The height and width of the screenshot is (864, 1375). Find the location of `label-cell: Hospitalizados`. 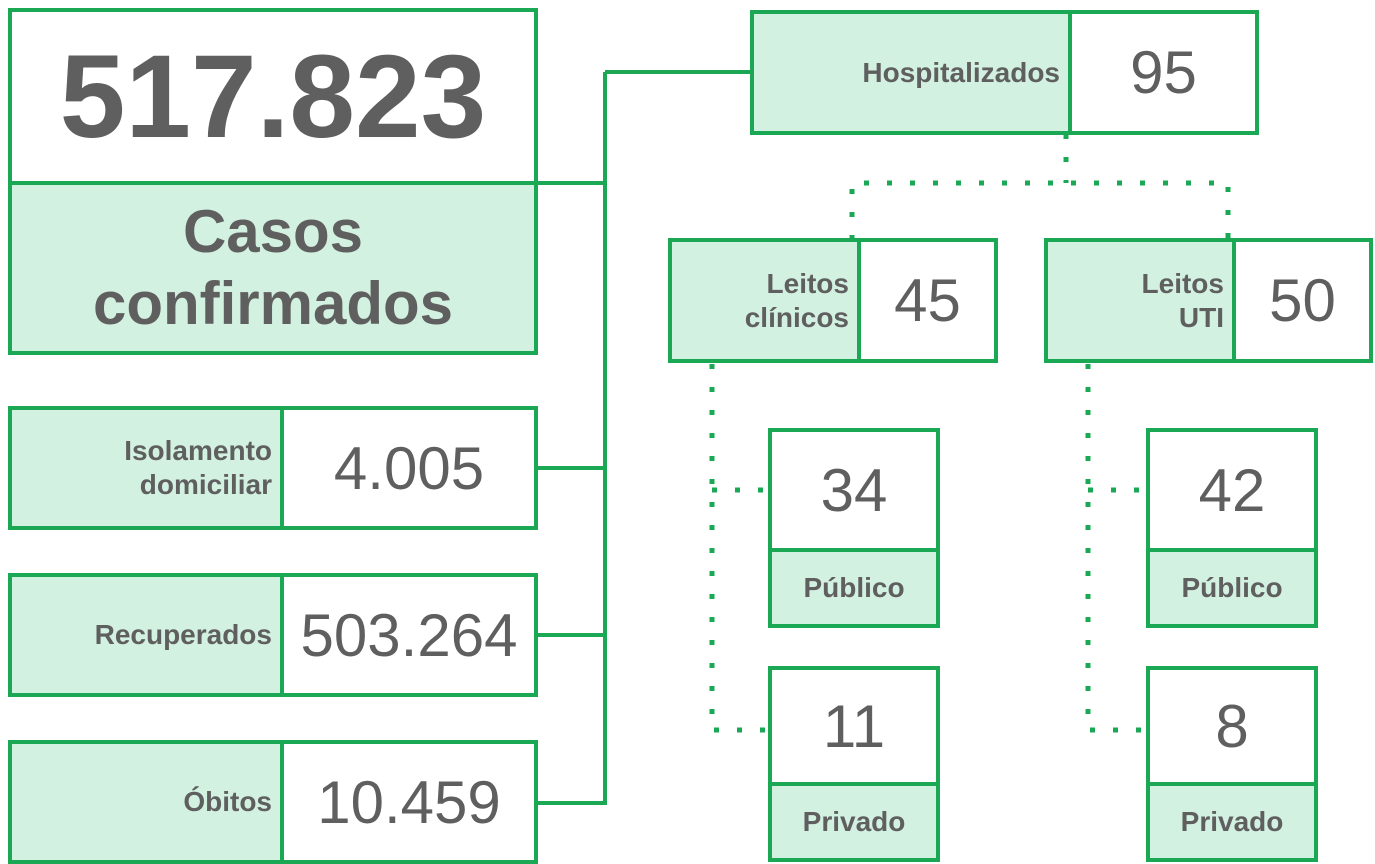

label-cell: Hospitalizados is located at coordinates (913, 72).